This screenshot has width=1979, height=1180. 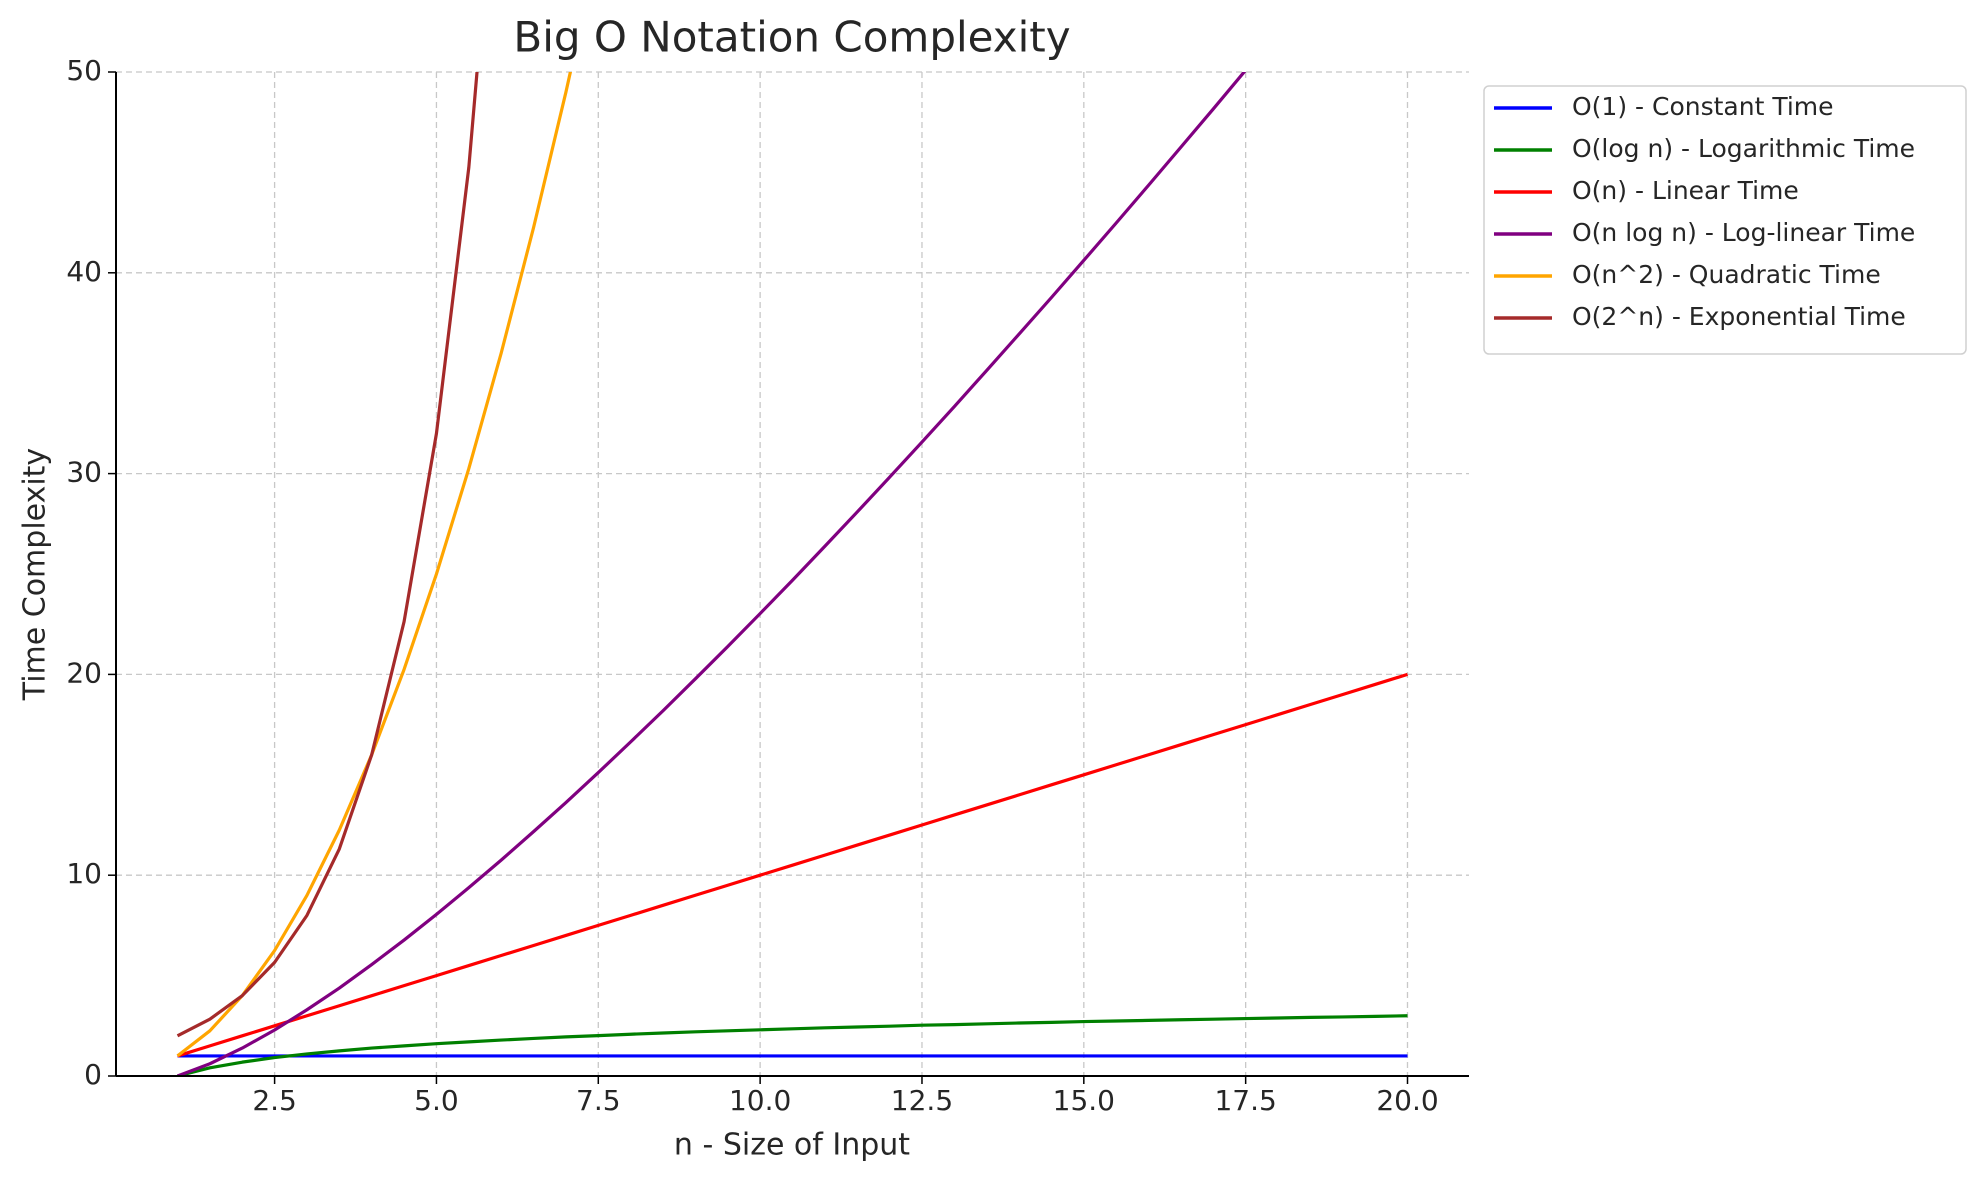 I want to click on x-tick-label: 20.0, so click(x=1407, y=1100).